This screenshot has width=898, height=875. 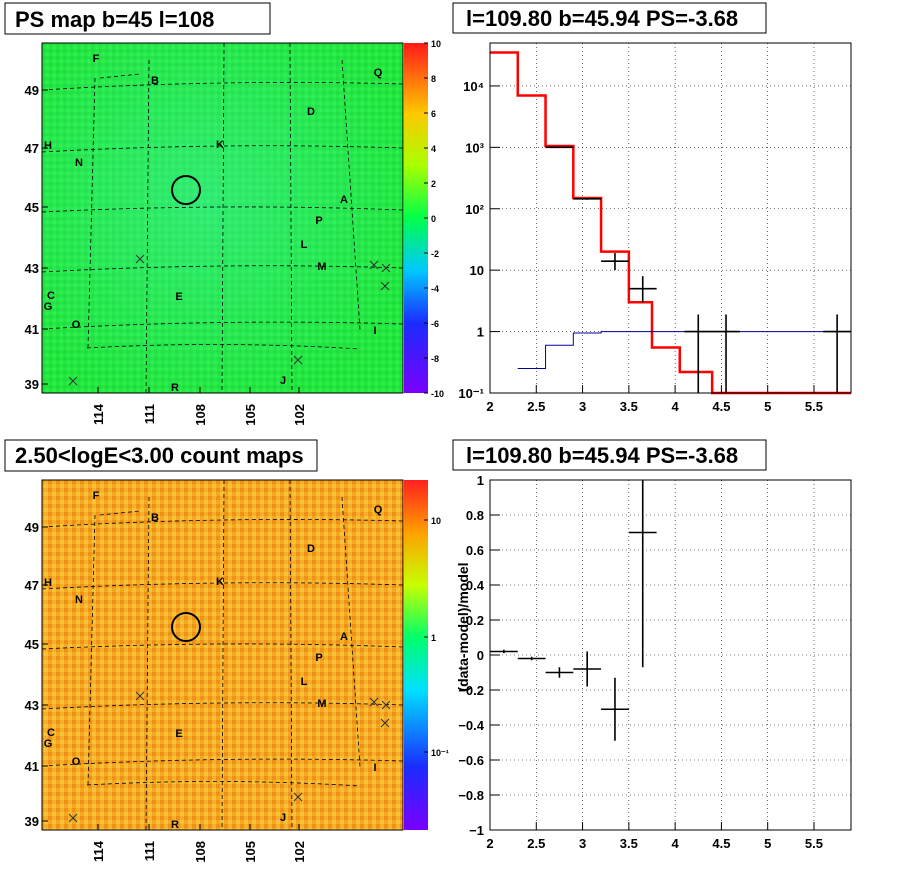 I want to click on count-letter: R, so click(x=175, y=825).